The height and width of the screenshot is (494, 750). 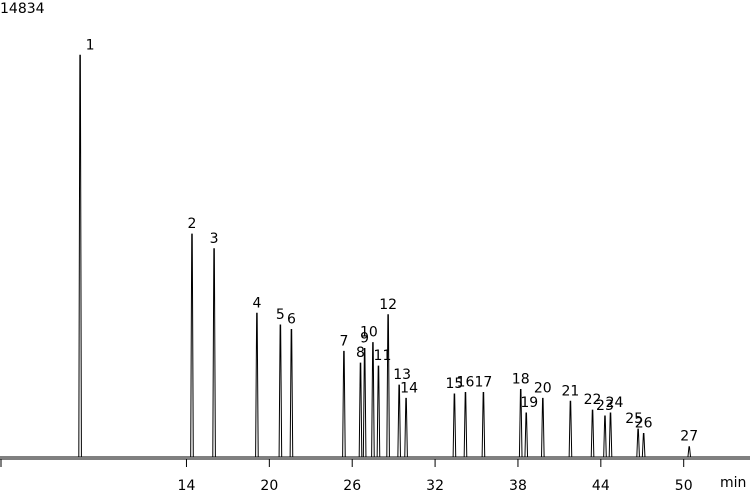 I want to click on x-tick-label-32: 32, so click(x=435, y=486).